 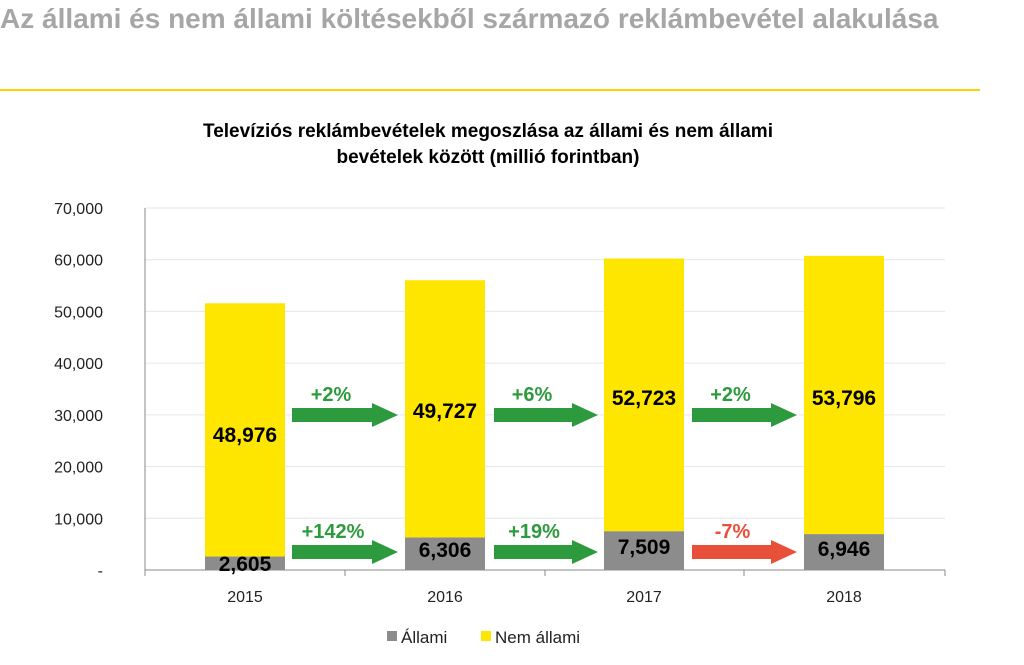 I want to click on y-tick-label: 40,000, so click(x=78, y=364).